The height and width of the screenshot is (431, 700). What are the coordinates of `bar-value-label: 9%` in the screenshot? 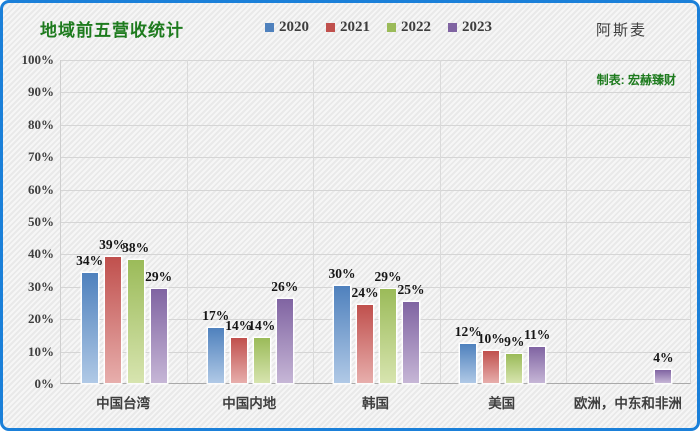 It's located at (514, 341).